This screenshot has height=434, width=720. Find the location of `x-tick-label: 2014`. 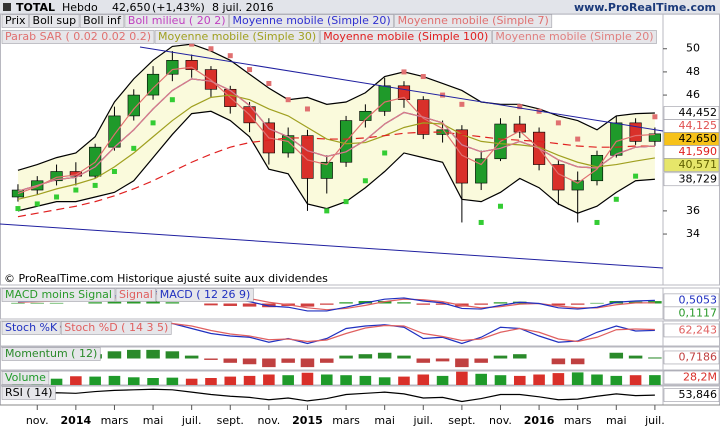

x-tick-label: 2014 is located at coordinates (76, 420).